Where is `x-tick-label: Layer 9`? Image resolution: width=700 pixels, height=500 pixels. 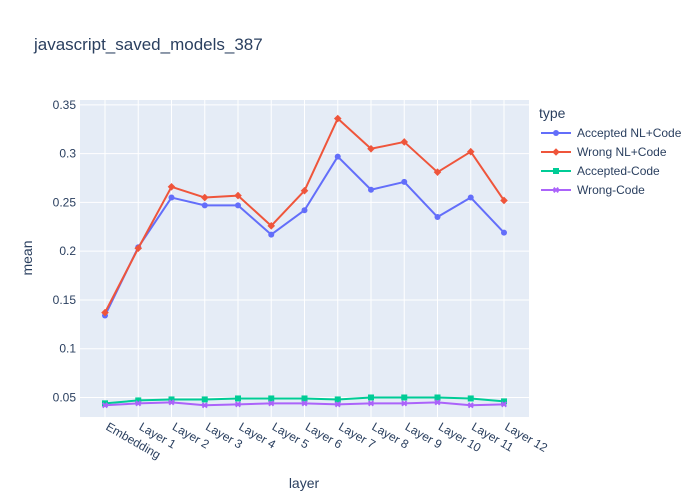 x-tick-label: Layer 9 is located at coordinates (424, 435).